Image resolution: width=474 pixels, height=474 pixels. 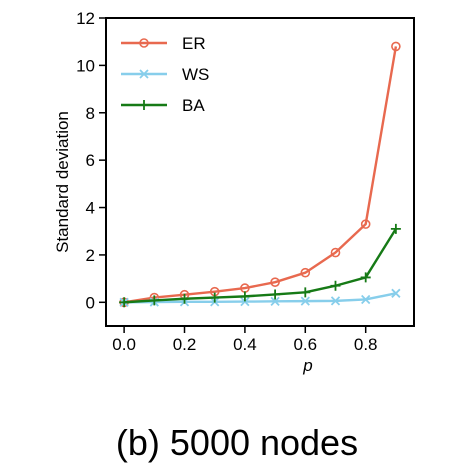 What do you see at coordinates (90, 208) in the screenshot?
I see `y-tick-label: 4` at bounding box center [90, 208].